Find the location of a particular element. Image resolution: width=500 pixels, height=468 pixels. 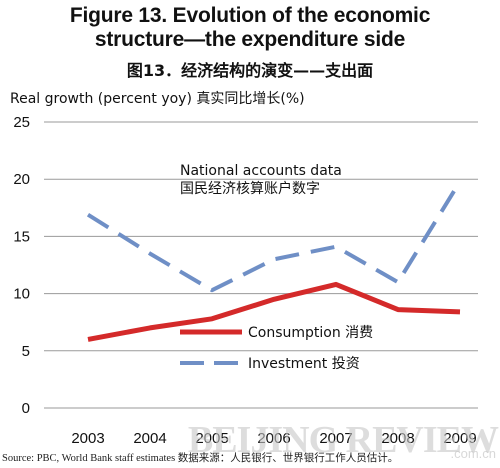

y-tick-label: 20 is located at coordinates (21, 179).